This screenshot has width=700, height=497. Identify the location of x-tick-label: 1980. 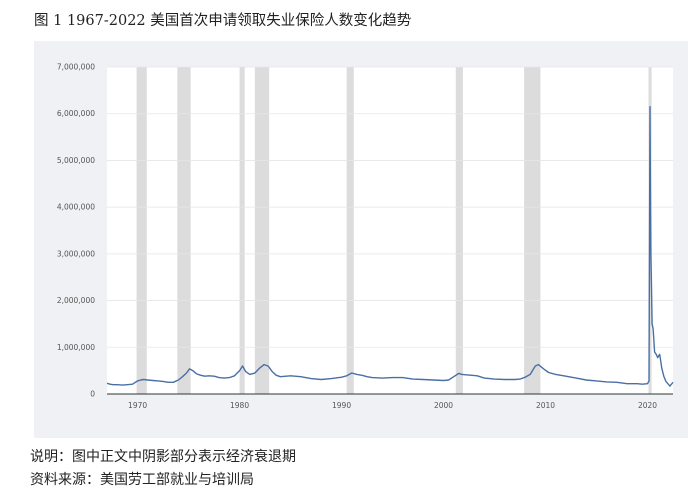
(239, 405).